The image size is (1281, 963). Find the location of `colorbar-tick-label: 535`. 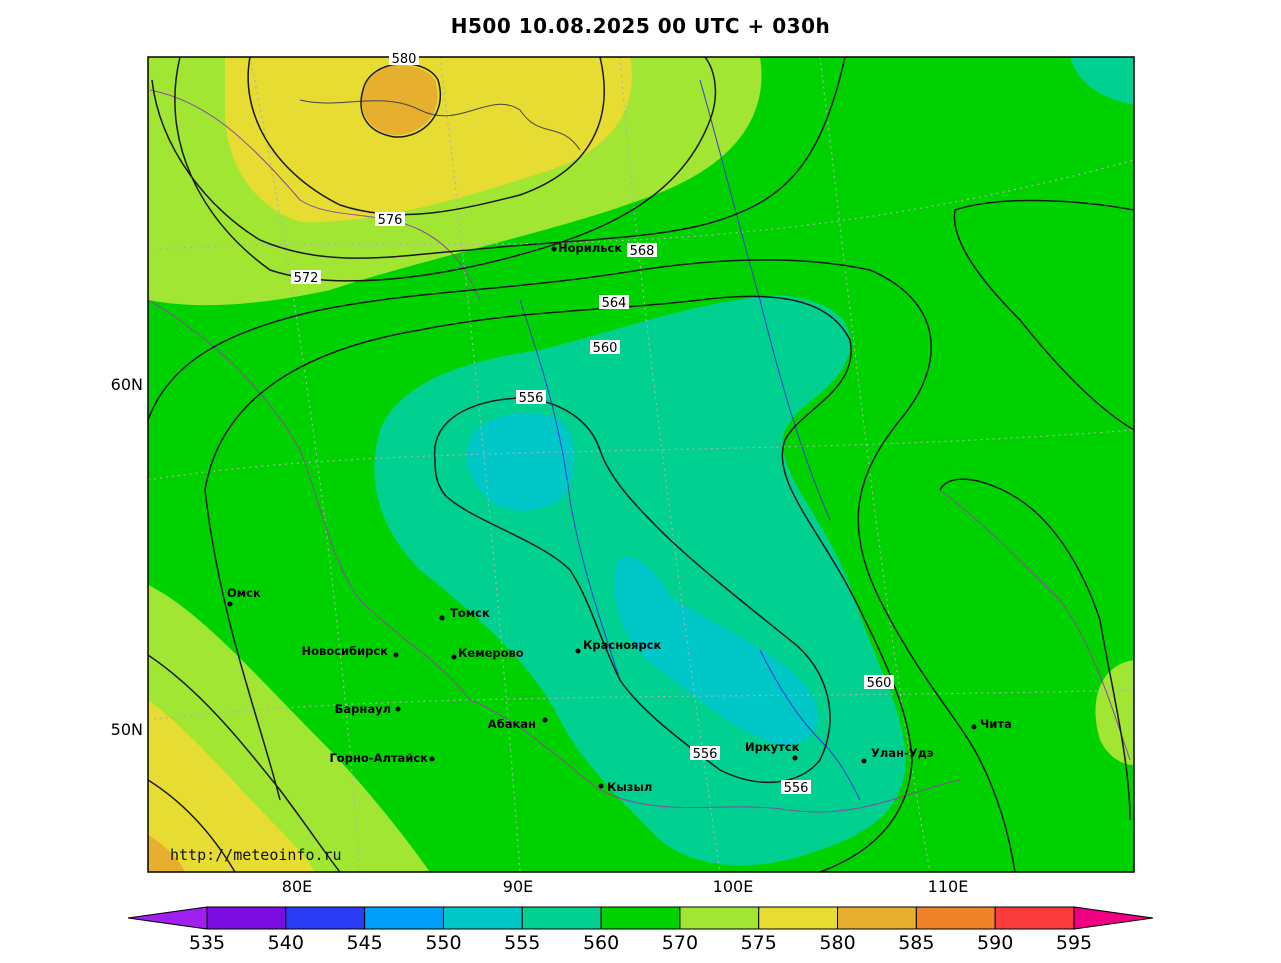

colorbar-tick-label: 535 is located at coordinates (207, 943).